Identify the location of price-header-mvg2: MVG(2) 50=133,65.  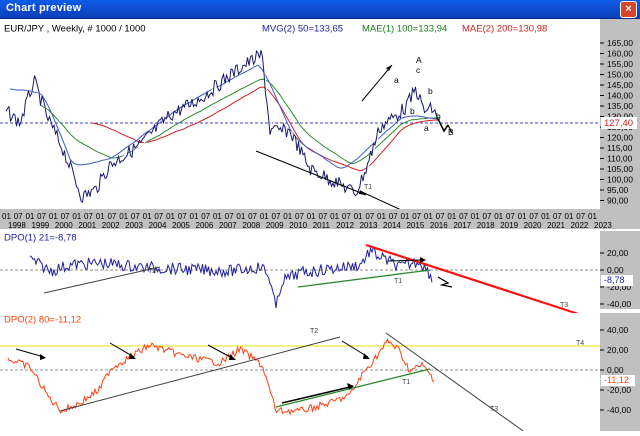
(302, 28).